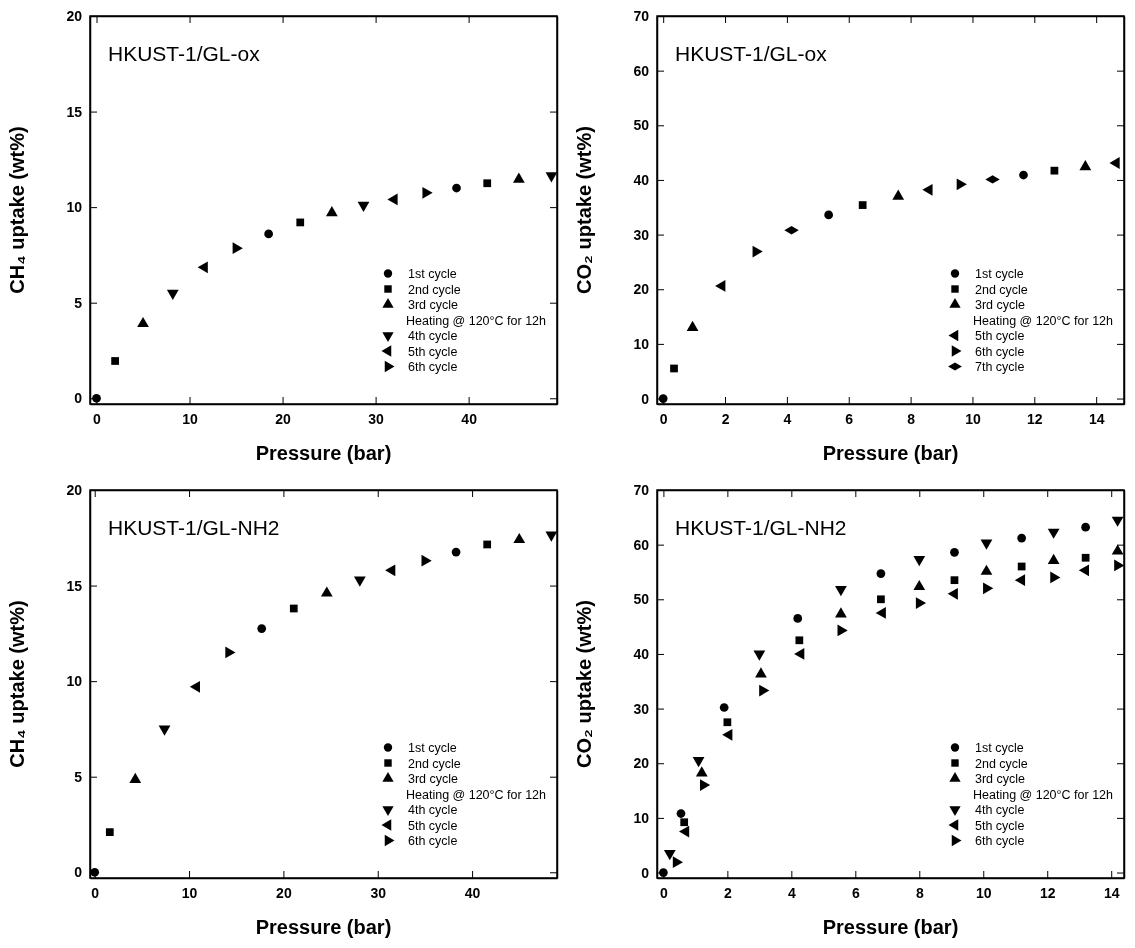 The image size is (1135, 948). What do you see at coordinates (1111, 892) in the screenshot?
I see `x-tick-label: 14` at bounding box center [1111, 892].